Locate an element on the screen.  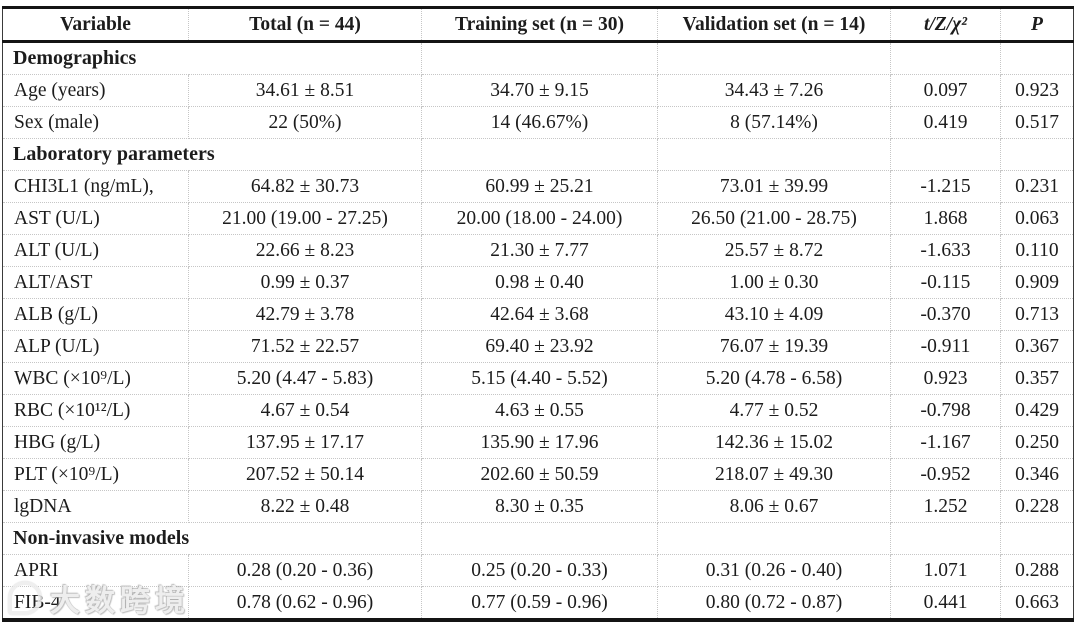
value-cell: 0.357 is located at coordinates (1037, 378).